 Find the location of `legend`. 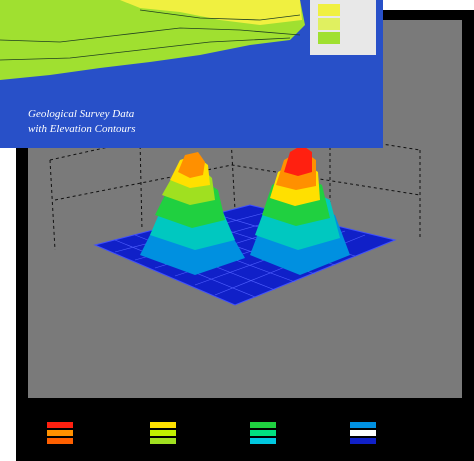

legend is located at coordinates (211, 433).